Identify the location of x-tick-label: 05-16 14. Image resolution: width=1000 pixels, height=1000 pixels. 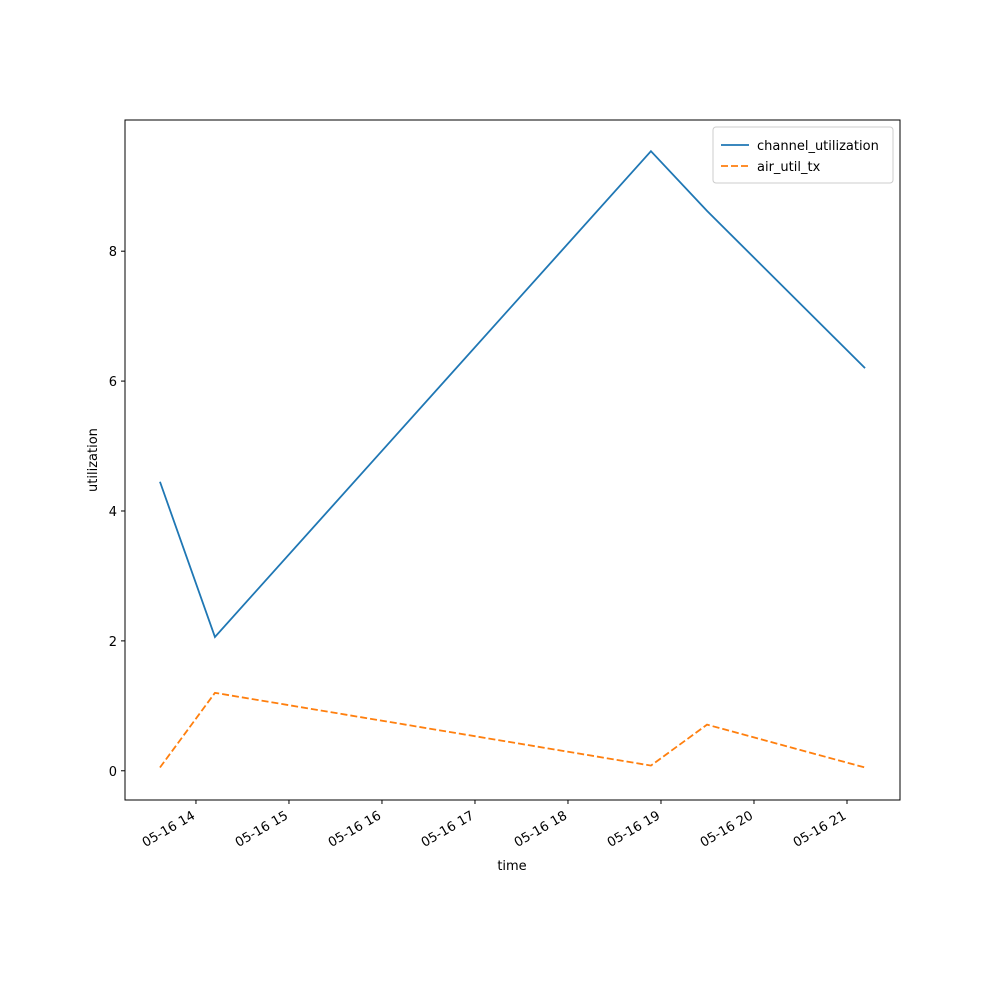
(169, 829).